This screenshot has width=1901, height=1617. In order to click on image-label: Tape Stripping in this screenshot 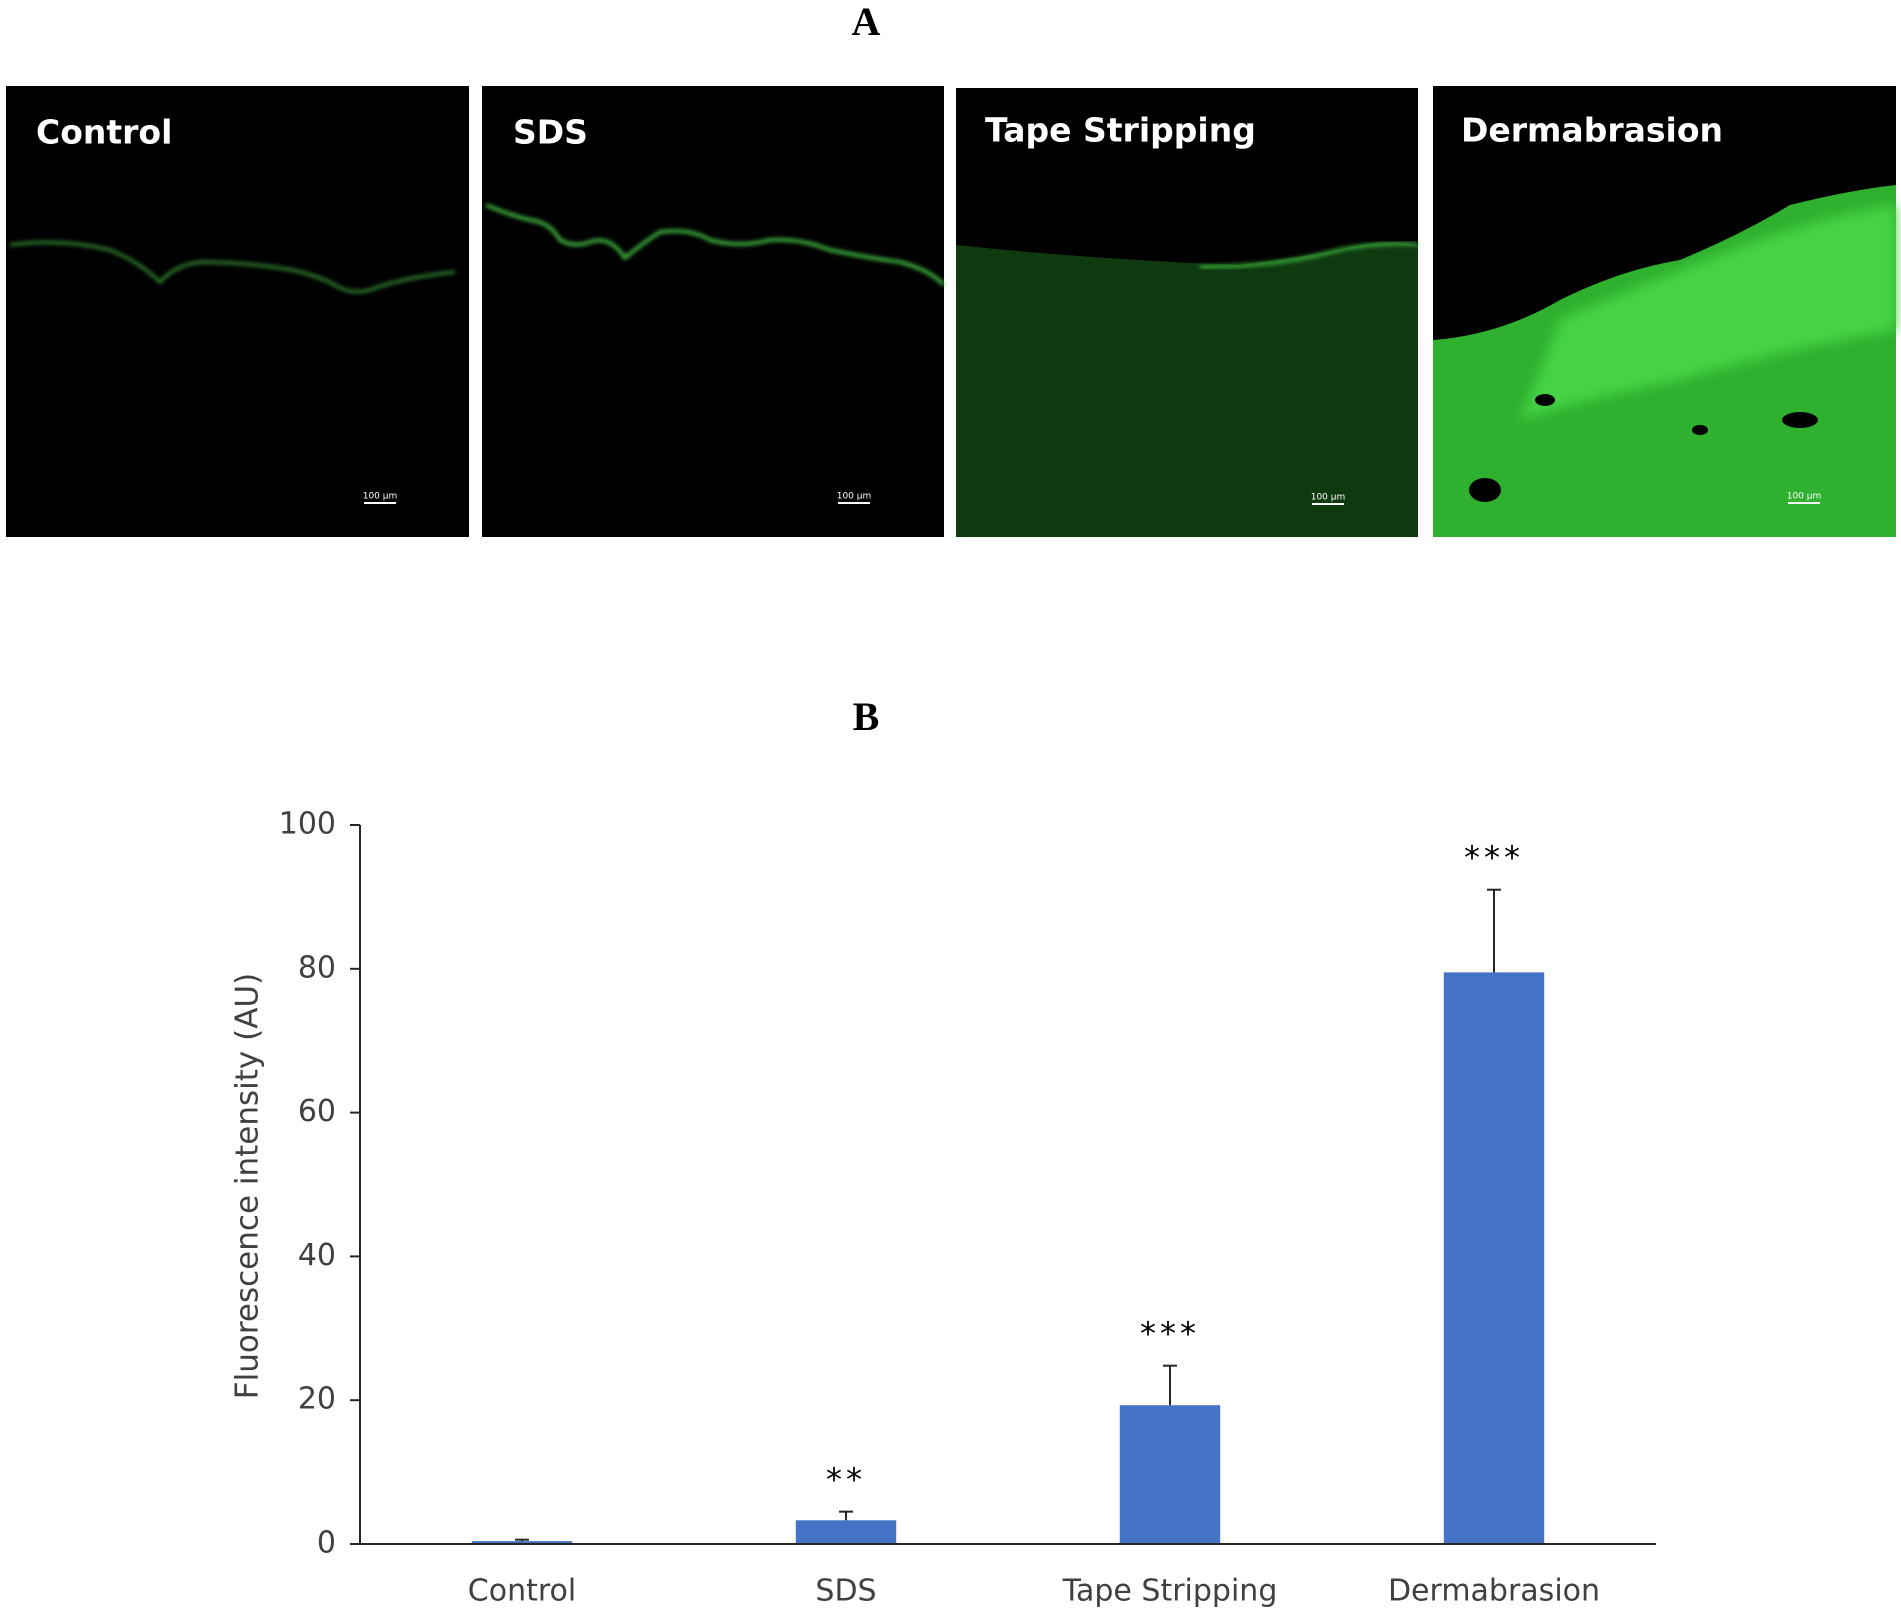, I will do `click(1120, 130)`.